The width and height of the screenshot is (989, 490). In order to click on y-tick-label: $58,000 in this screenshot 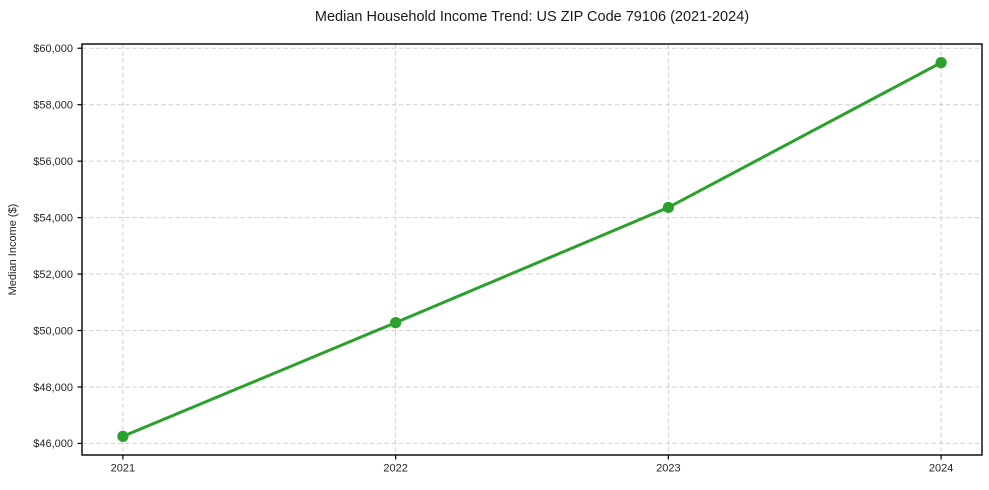, I will do `click(53, 105)`.